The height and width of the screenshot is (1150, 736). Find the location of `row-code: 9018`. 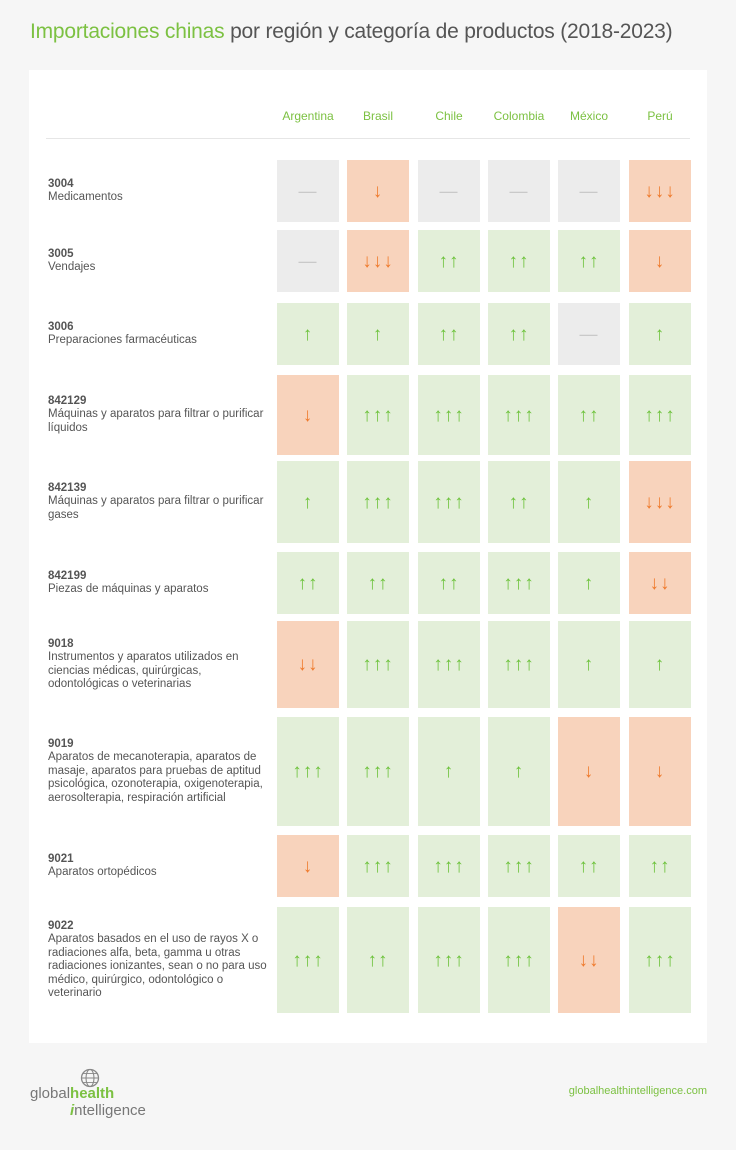

row-code: 9018 is located at coordinates (61, 643).